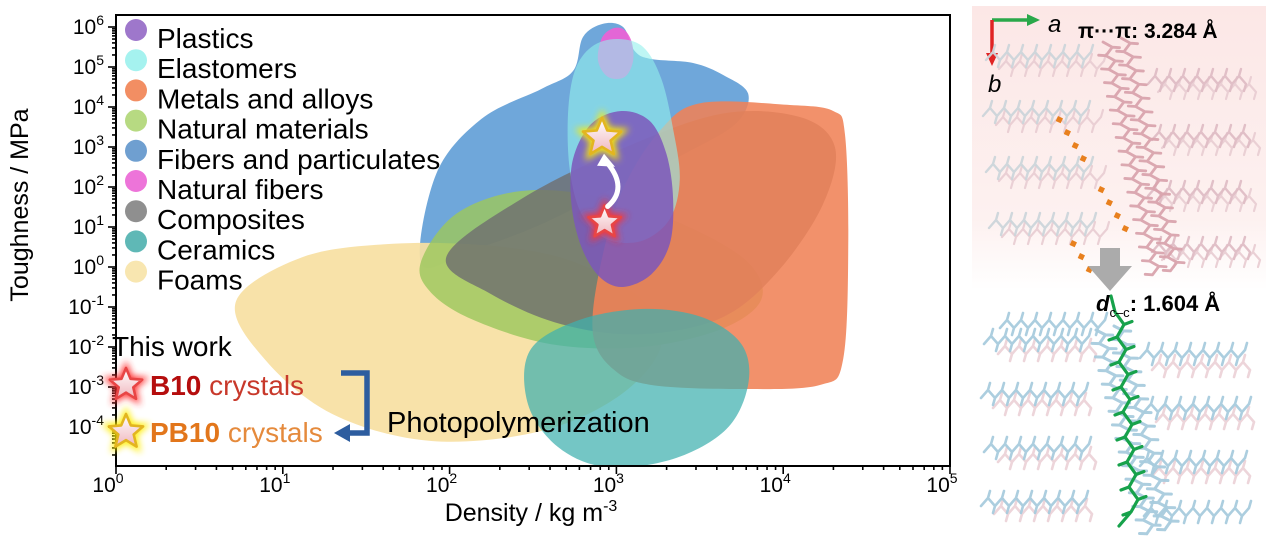 This screenshot has width=1269, height=540. What do you see at coordinates (1127, 411) in the screenshot?
I see `polymer-backbone` at bounding box center [1127, 411].